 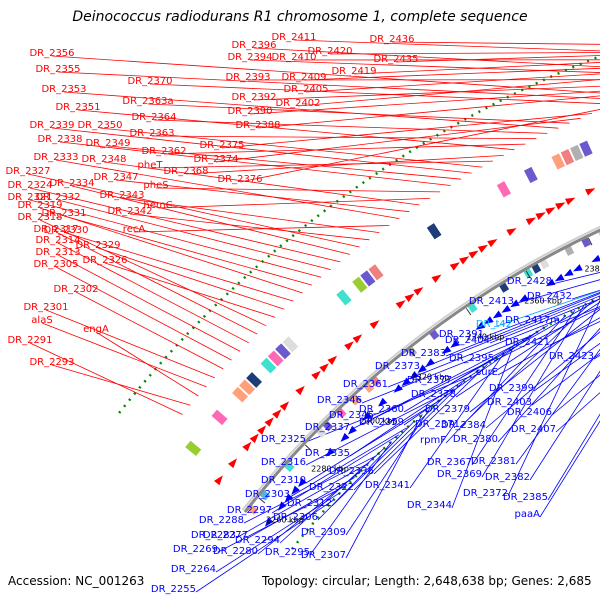 I want to click on gene-label-minus: DR_2255, so click(x=173, y=589).